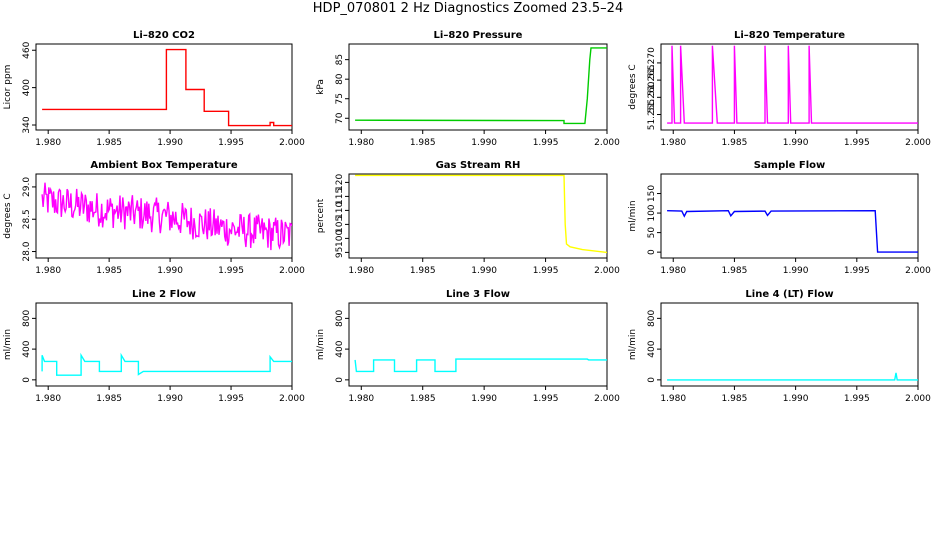  What do you see at coordinates (27, 124) in the screenshot?
I see `y-tick-label: 340` at bounding box center [27, 124].